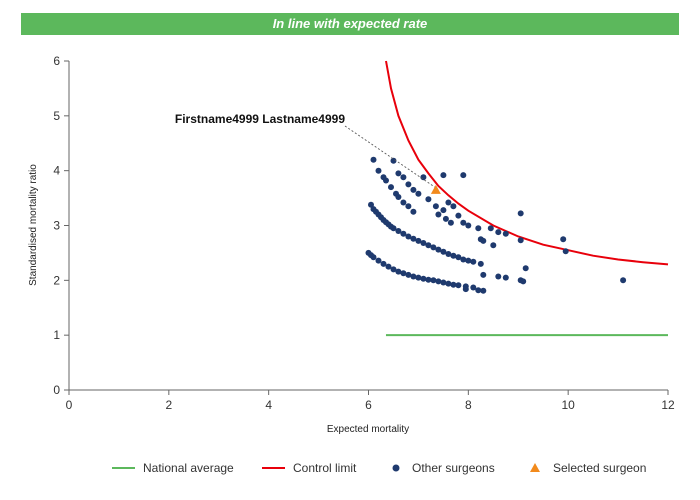  Describe the element at coordinates (435, 189) in the screenshot. I see `selected-surgeon-point` at that location.